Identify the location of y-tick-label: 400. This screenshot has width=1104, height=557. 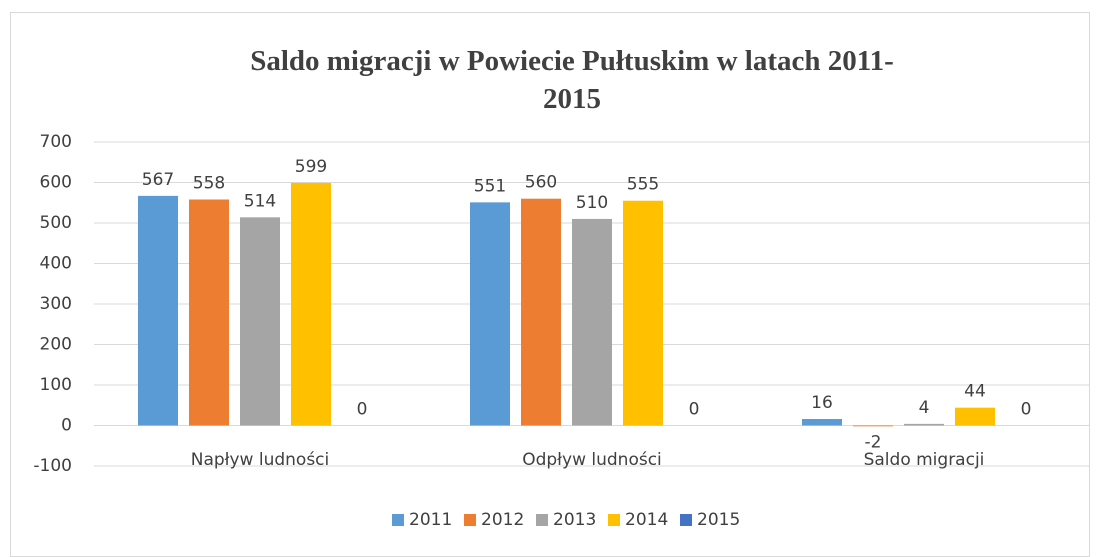
(56, 264).